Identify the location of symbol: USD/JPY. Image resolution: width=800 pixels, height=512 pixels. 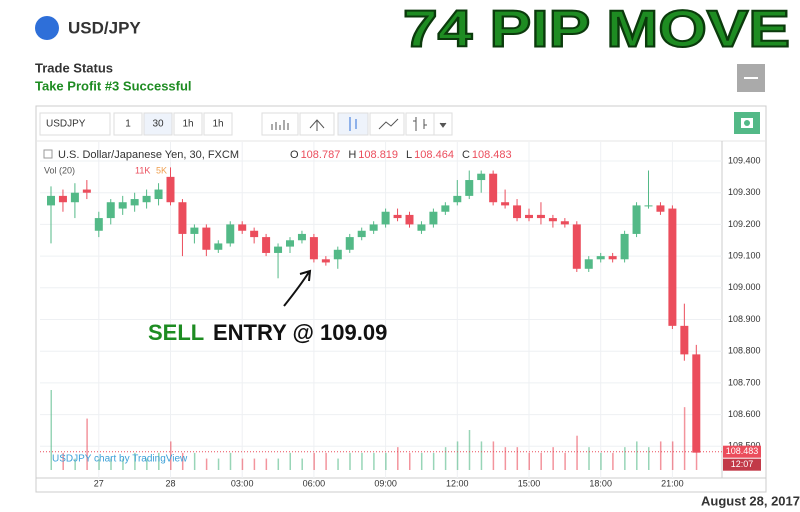
(104, 27).